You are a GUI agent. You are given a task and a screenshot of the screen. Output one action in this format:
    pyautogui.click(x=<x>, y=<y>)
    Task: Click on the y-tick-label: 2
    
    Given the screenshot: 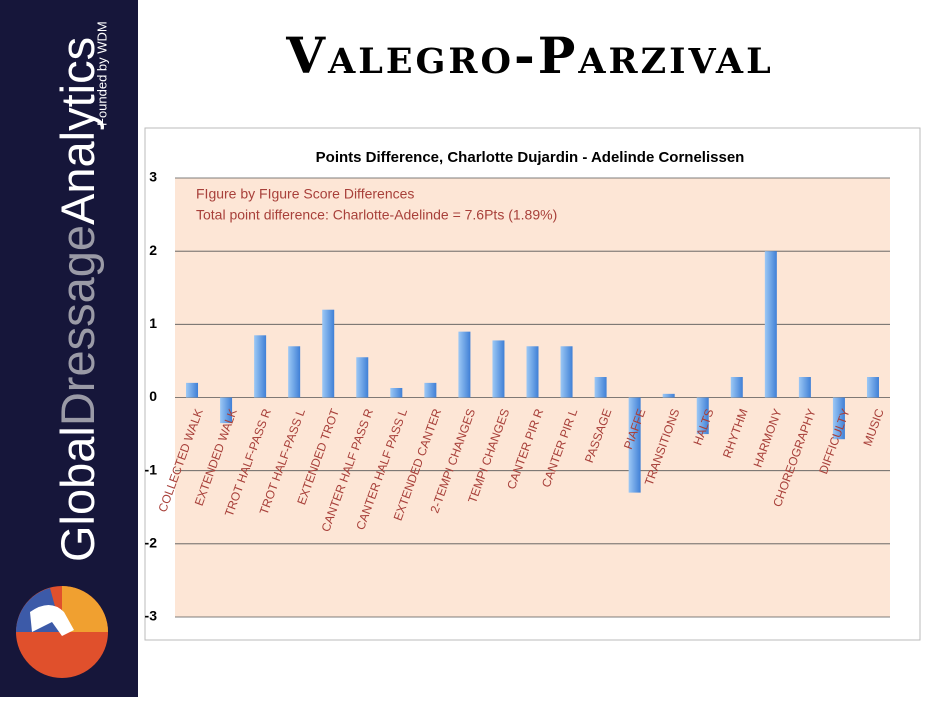 What is the action you would take?
    pyautogui.click(x=153, y=250)
    